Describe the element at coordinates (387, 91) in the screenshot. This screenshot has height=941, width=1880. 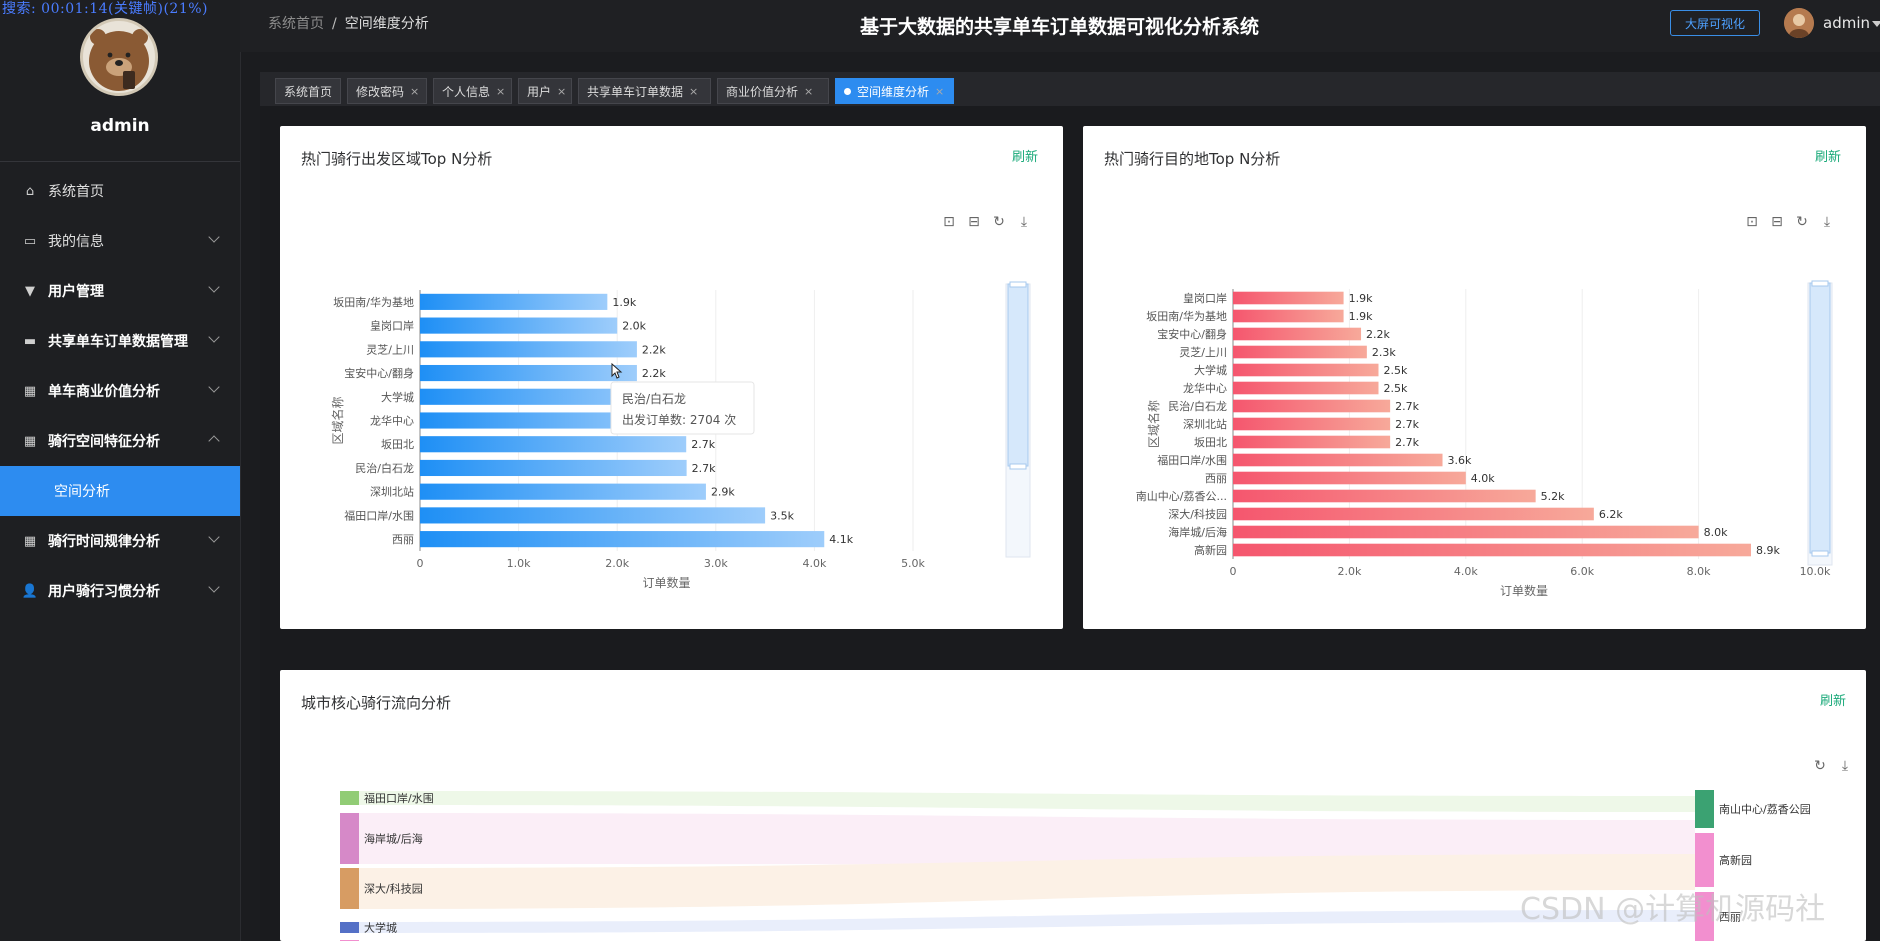
I see `tab-1: 修改密码 ×` at that location.